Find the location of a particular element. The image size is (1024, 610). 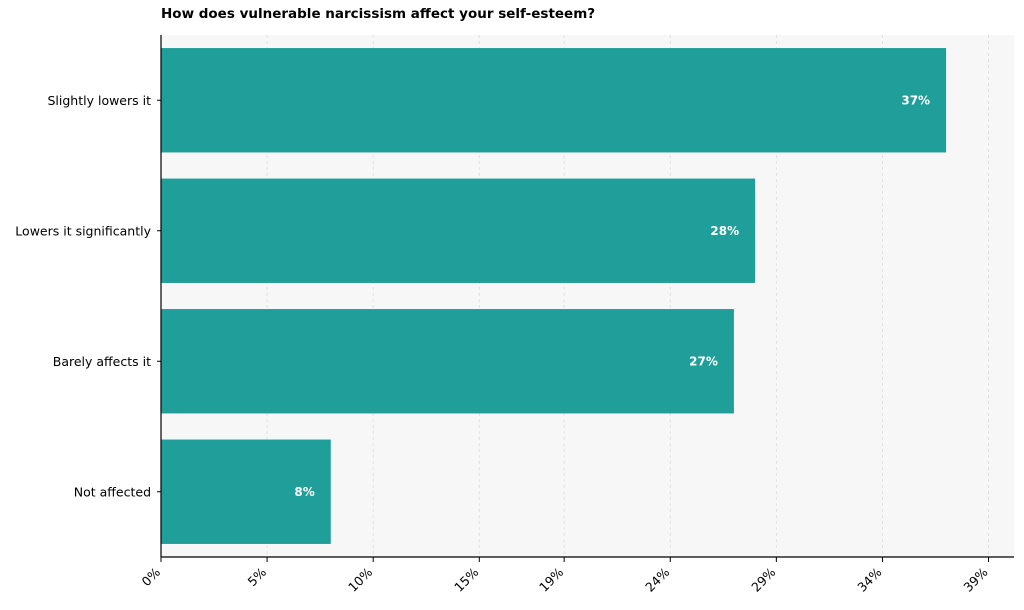

x-tick-label: 29% is located at coordinates (763, 579).